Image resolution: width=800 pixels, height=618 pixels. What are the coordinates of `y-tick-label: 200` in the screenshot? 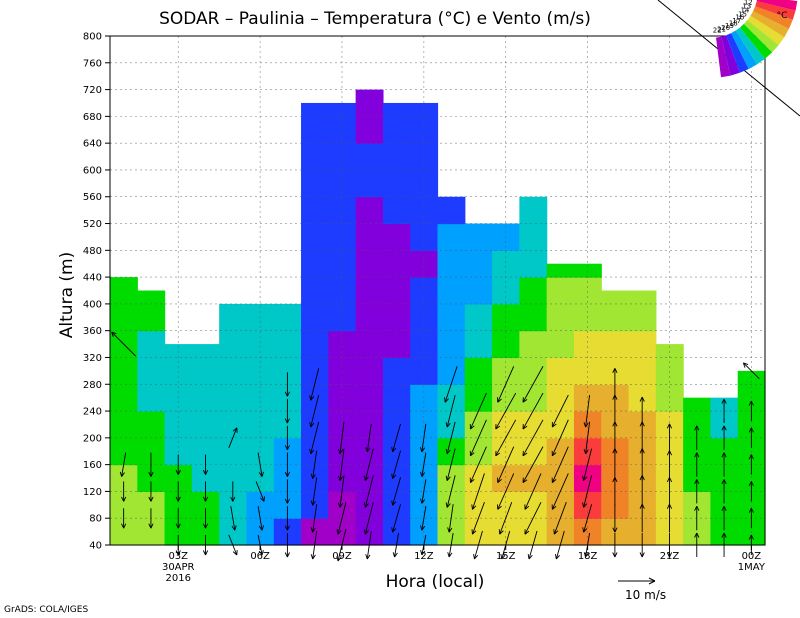 It's located at (92, 438).